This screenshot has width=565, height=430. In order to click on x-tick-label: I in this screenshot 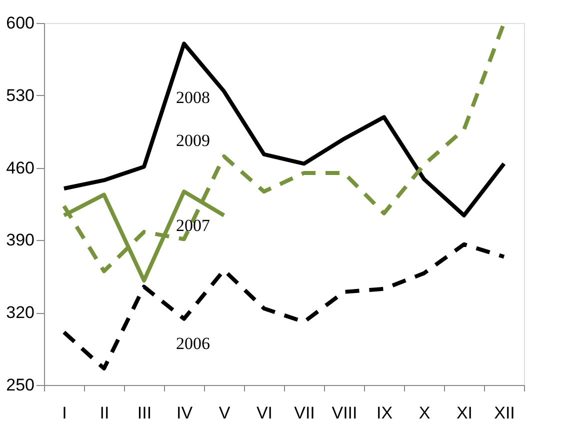, I will do `click(64, 413)`.